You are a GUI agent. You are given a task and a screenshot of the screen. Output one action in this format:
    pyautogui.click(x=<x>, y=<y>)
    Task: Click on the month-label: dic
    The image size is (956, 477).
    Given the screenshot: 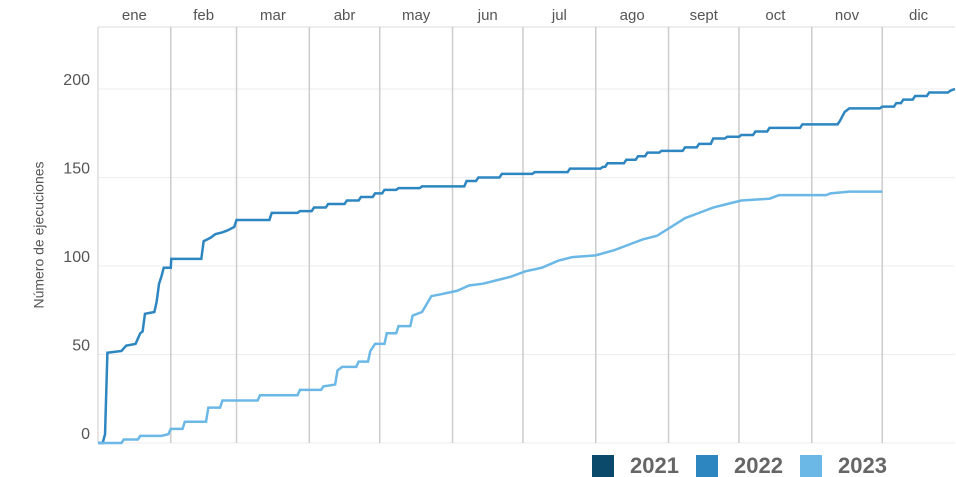 What is the action you would take?
    pyautogui.click(x=919, y=15)
    